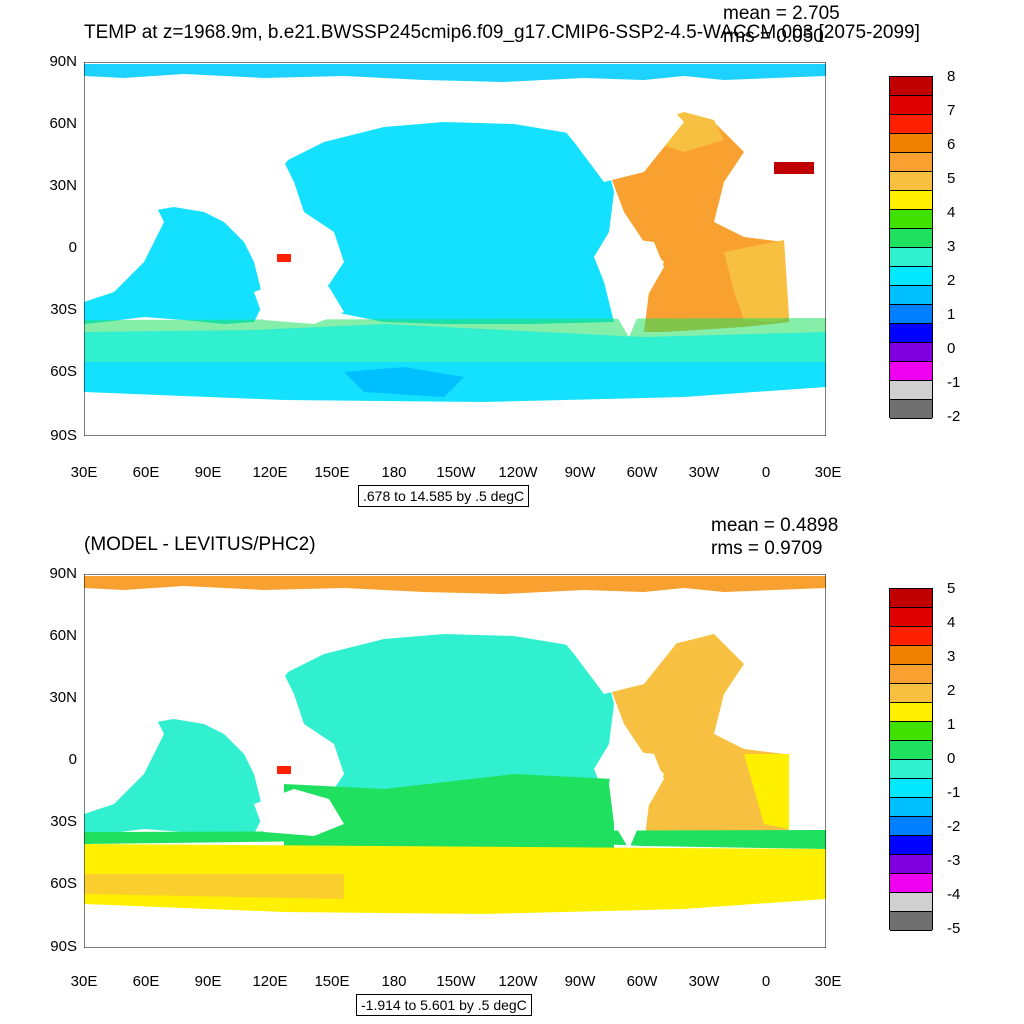  Describe the element at coordinates (951, 656) in the screenshot. I see `panel-2-colorbar-label: 3` at that location.